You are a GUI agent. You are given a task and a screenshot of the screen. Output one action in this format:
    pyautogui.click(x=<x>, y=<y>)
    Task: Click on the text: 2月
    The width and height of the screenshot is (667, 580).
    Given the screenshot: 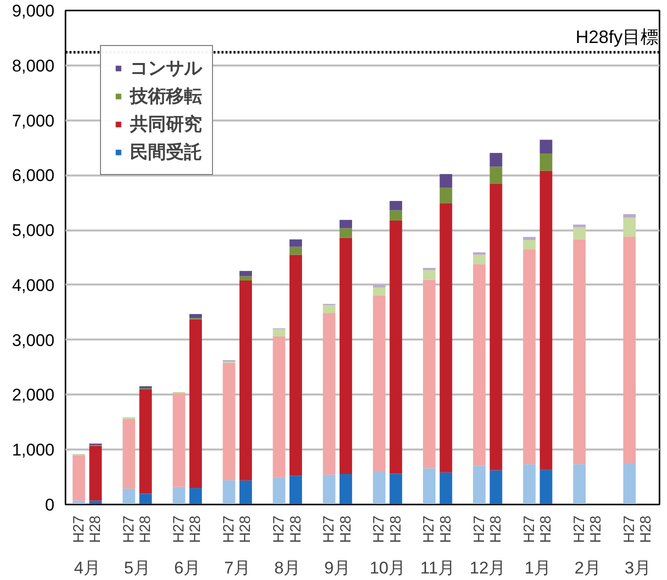 What is the action you would take?
    pyautogui.click(x=587, y=568)
    